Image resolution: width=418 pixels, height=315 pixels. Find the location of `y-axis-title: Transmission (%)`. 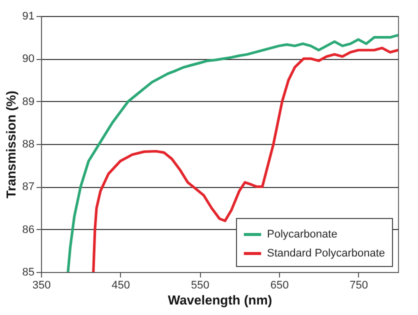

y-axis-title: Transmission (%) is located at coordinates (10, 144).